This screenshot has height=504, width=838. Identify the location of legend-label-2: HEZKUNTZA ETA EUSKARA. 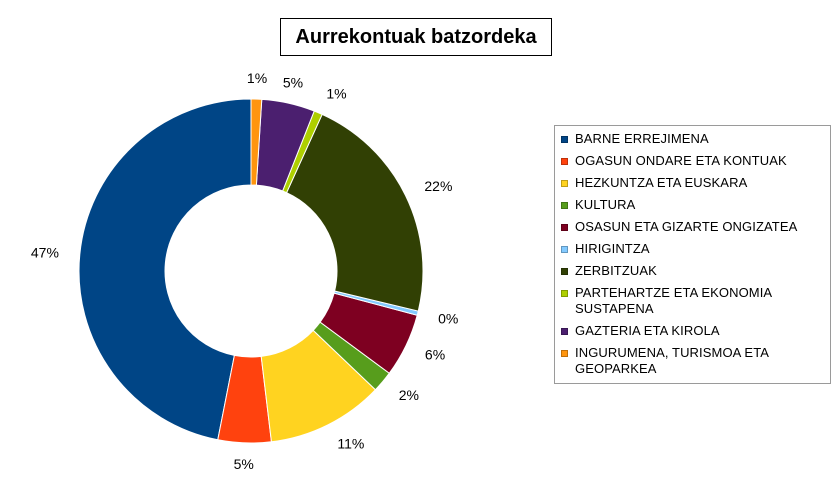
(661, 182).